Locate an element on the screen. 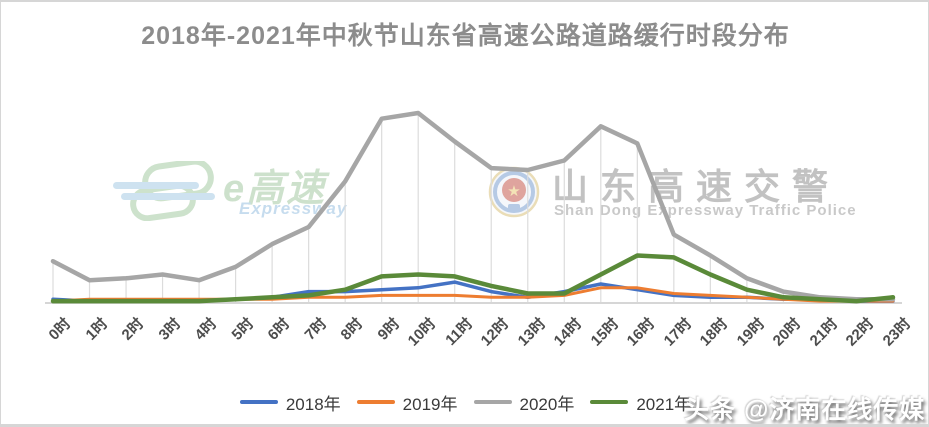 Image resolution: width=929 pixels, height=427 pixels. legend-label: 2019年 is located at coordinates (430, 404).